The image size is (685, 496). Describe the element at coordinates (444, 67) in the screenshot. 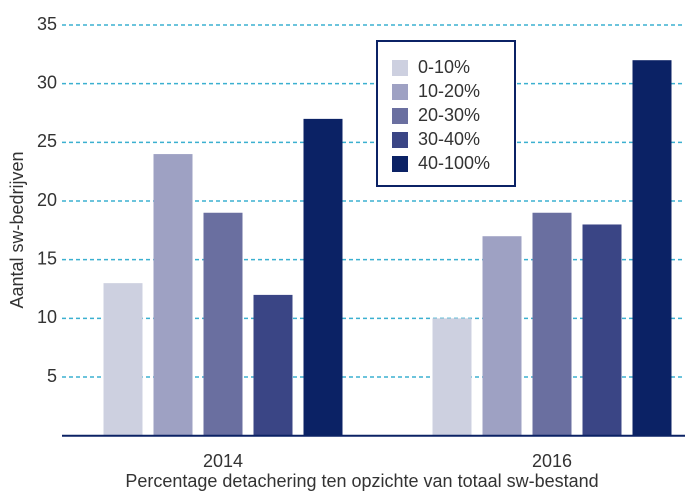

I see `legend-label: 0-10%` at that location.